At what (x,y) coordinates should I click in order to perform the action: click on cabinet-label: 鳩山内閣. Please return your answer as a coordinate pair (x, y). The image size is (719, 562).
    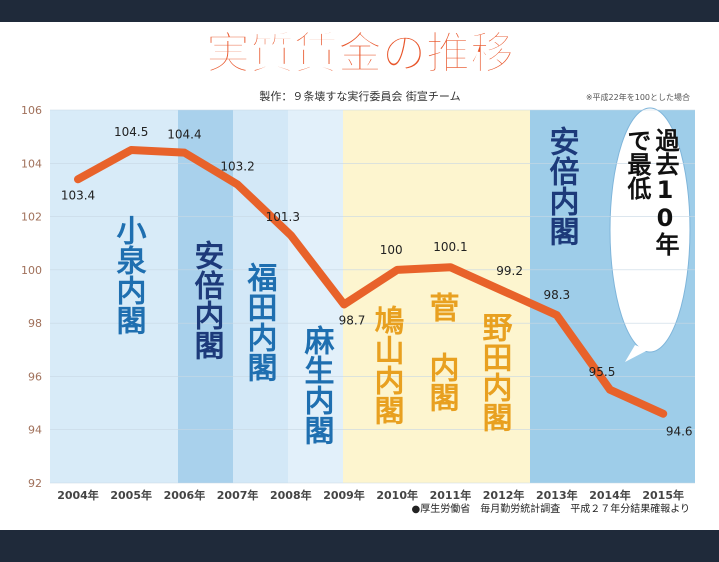
    Looking at the image, I should click on (387, 365).